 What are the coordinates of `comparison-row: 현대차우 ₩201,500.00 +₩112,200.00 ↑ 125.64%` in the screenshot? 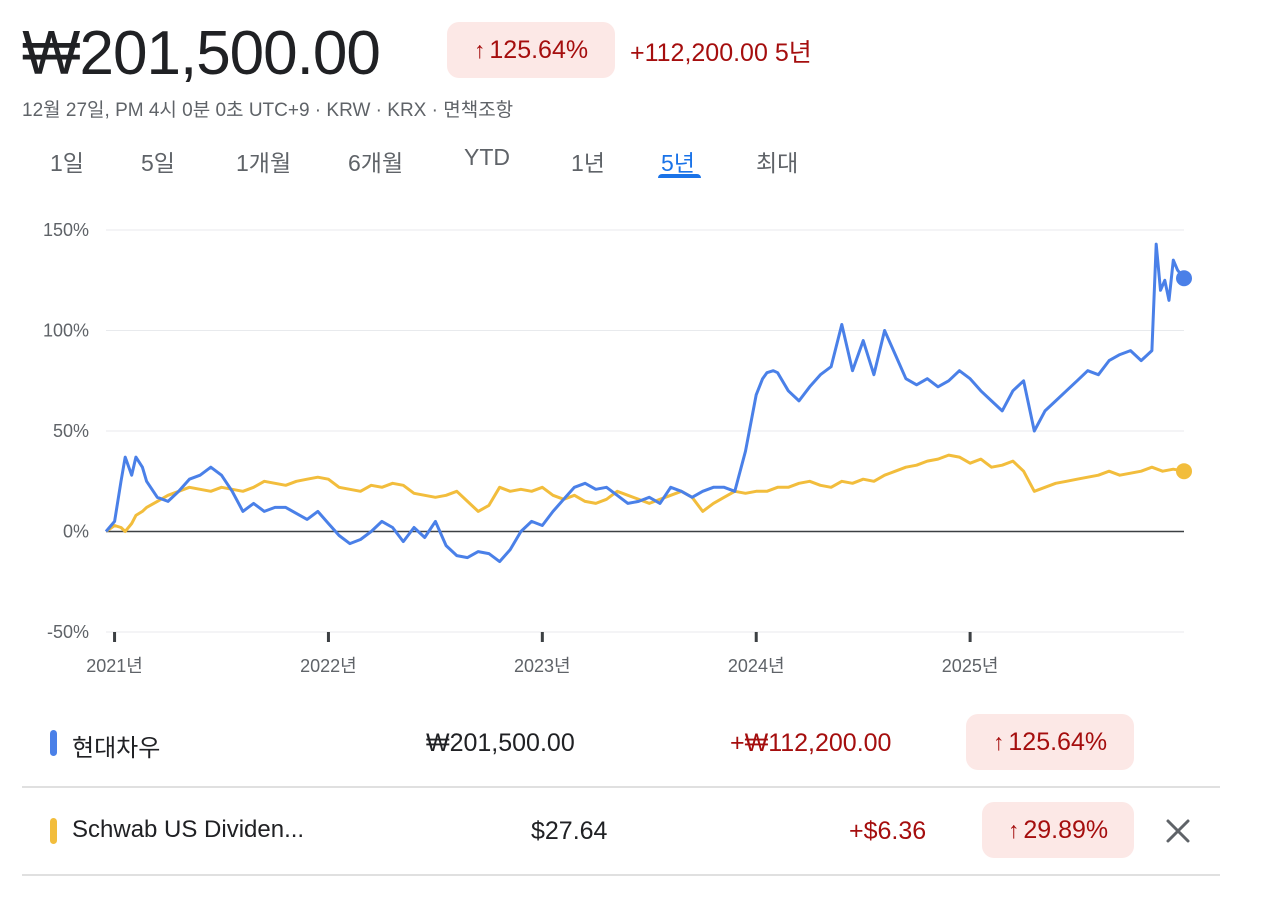 It's located at (621, 743).